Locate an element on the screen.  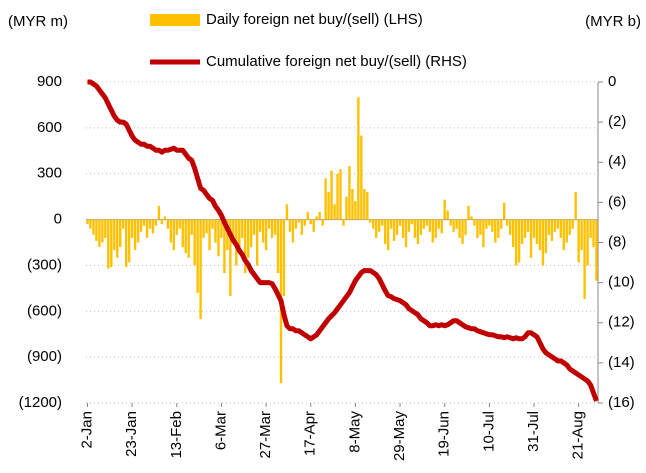
y2-tick-label: (2) is located at coordinates (617, 121).